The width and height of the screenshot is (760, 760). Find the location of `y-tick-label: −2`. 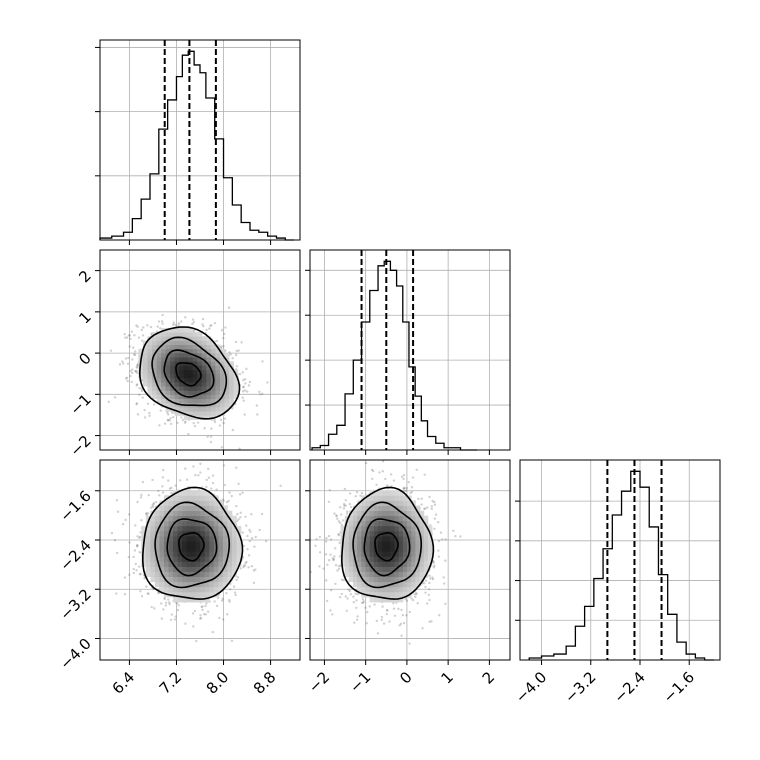

y-tick-label: −2 is located at coordinates (80, 446).